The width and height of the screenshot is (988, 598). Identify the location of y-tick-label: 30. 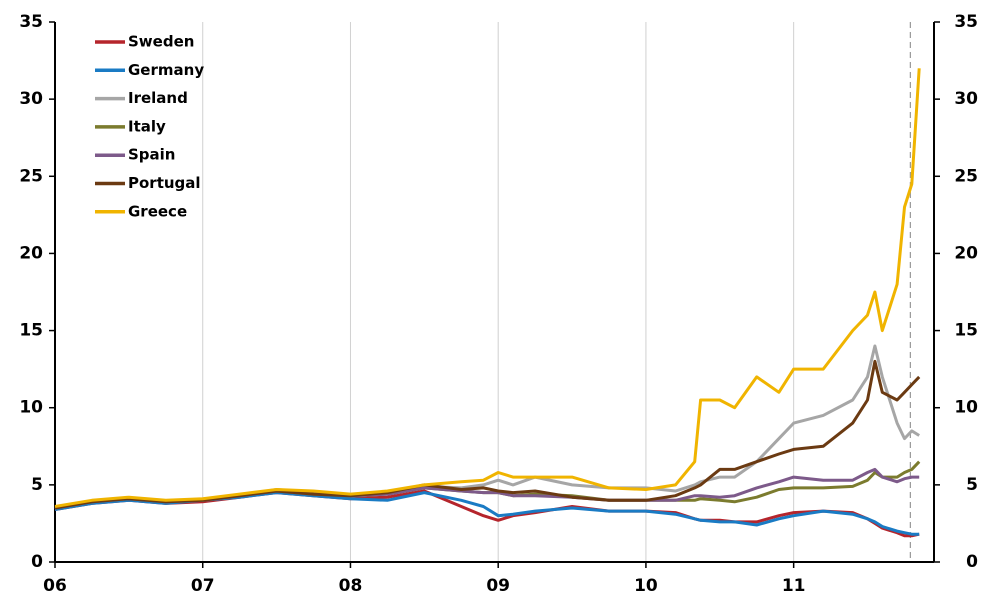
(31, 99).